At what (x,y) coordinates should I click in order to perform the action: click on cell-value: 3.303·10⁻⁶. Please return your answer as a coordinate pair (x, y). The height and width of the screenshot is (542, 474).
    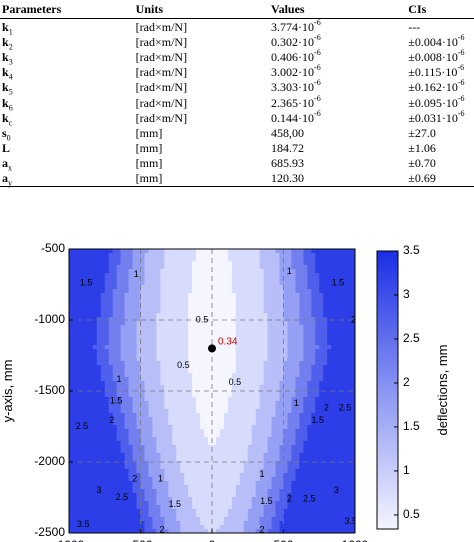
    Looking at the image, I should click on (296, 86).